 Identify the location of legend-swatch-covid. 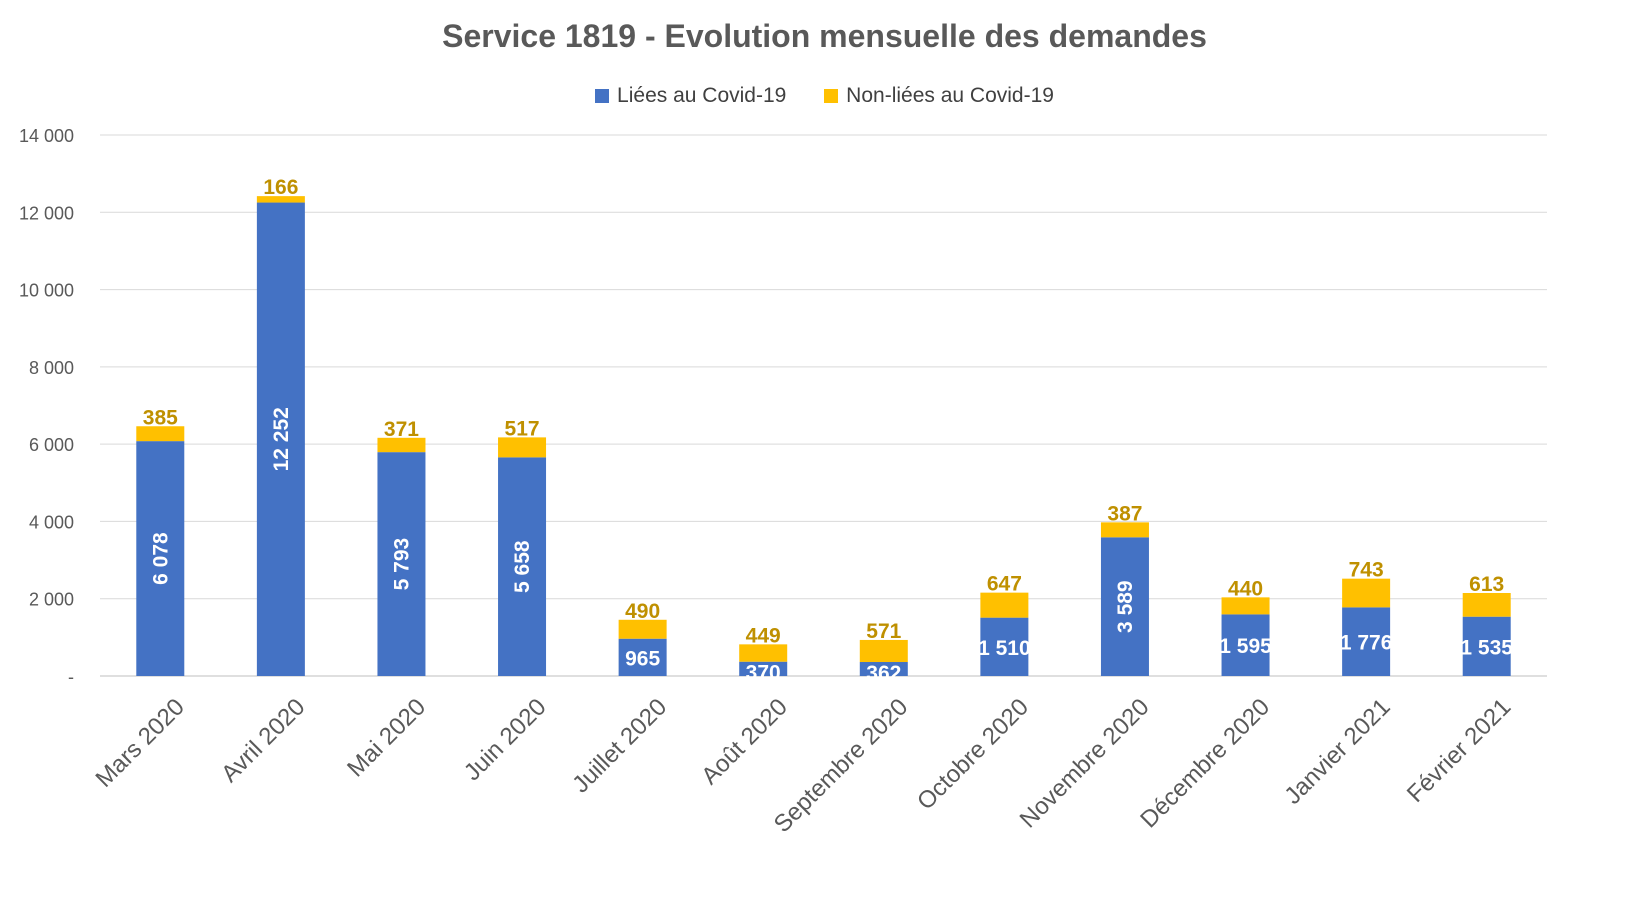
(602, 96).